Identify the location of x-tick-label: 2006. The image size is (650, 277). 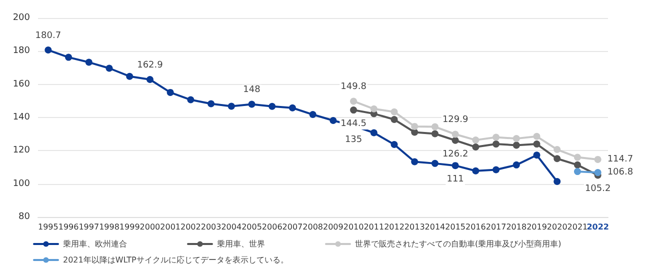
(272, 227).